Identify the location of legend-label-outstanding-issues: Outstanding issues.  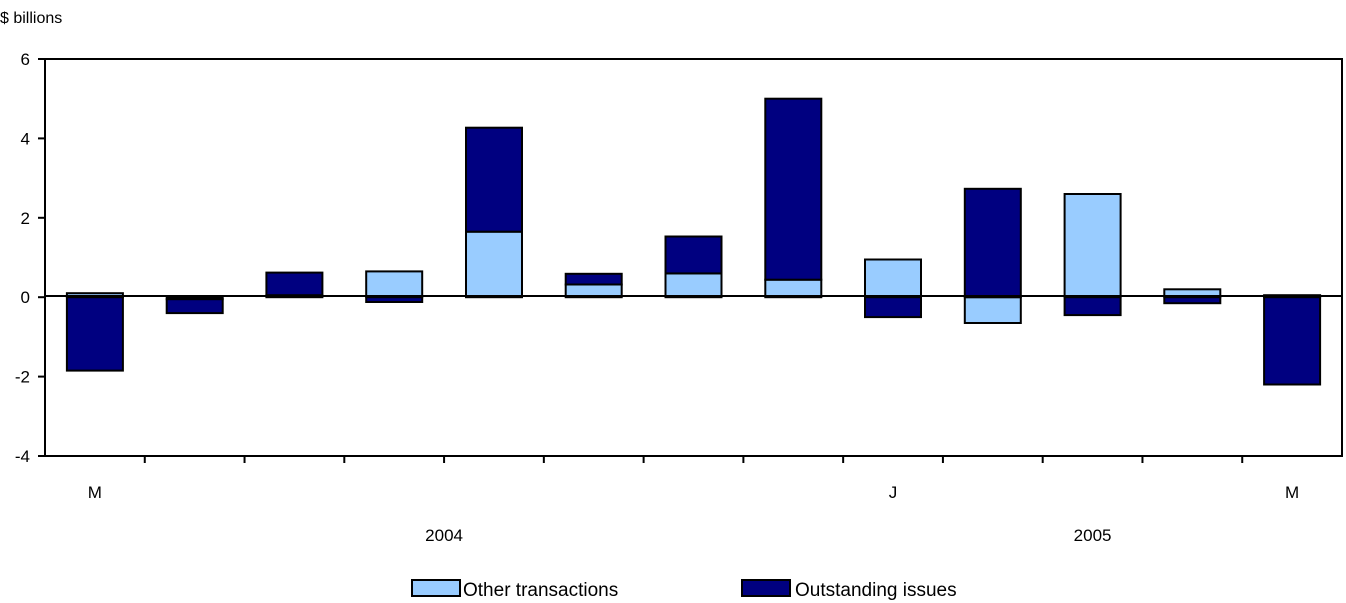
(876, 590).